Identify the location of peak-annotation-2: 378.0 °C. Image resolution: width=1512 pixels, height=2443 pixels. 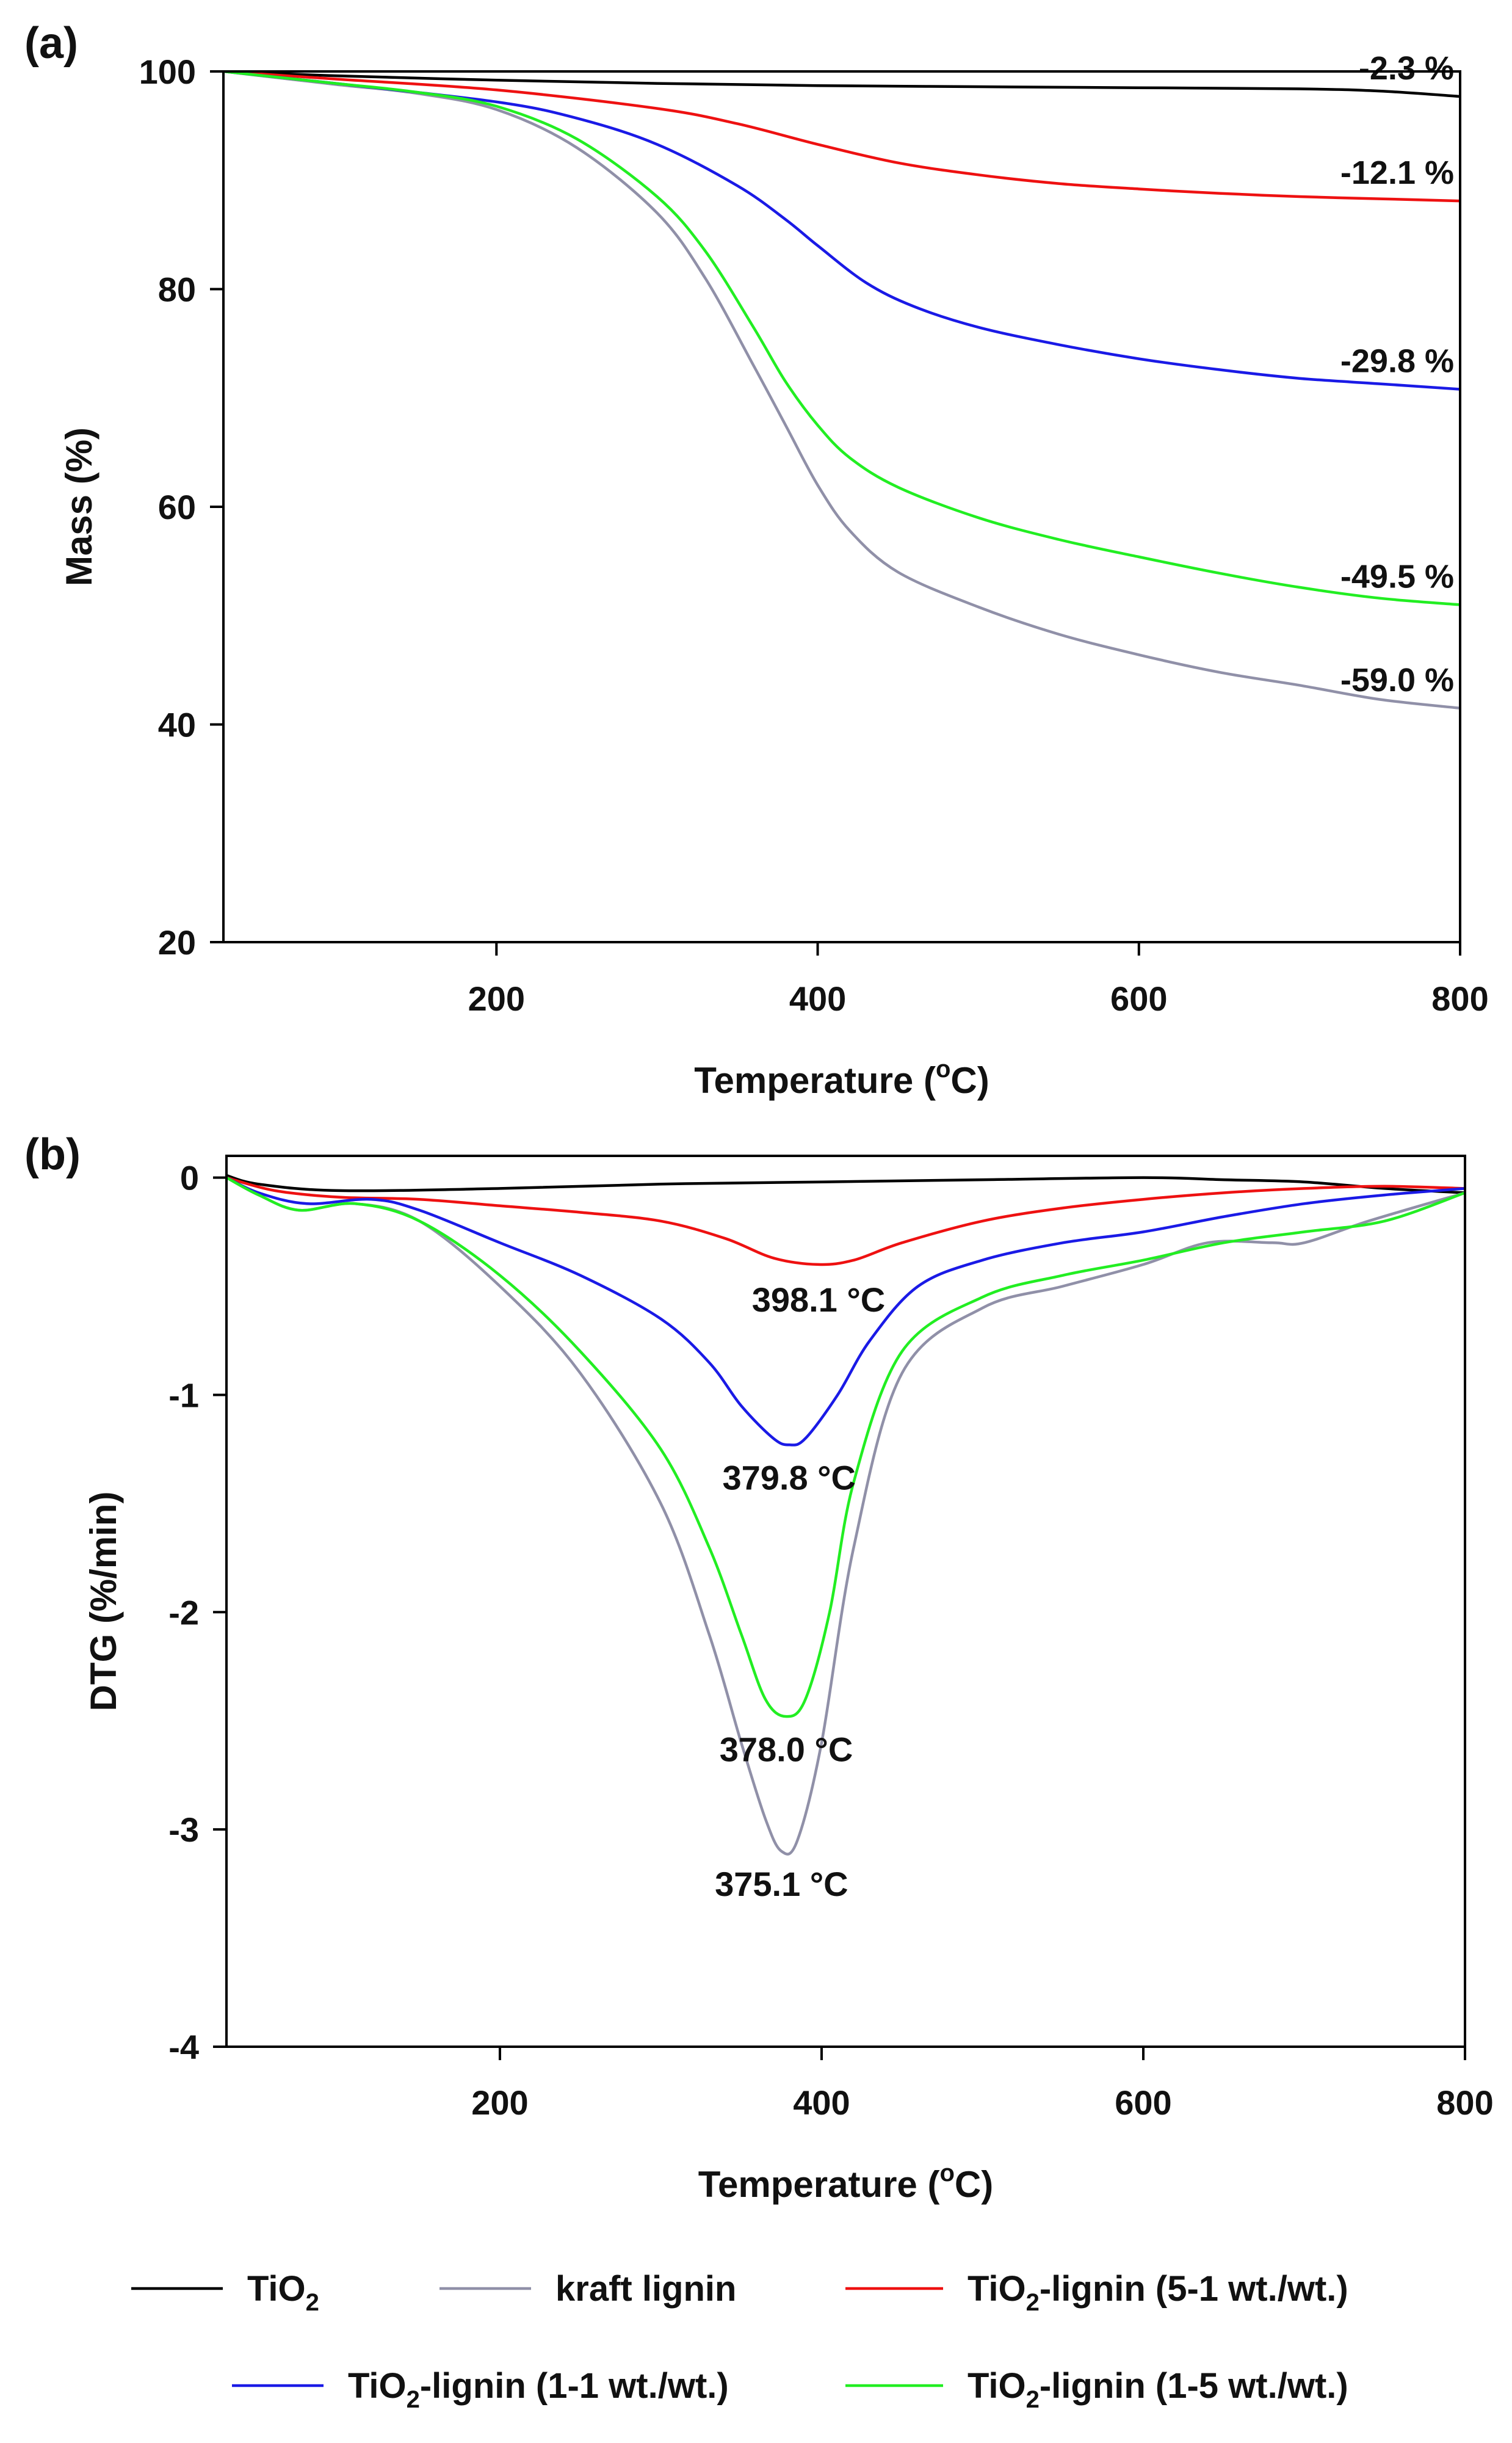
(786, 1749).